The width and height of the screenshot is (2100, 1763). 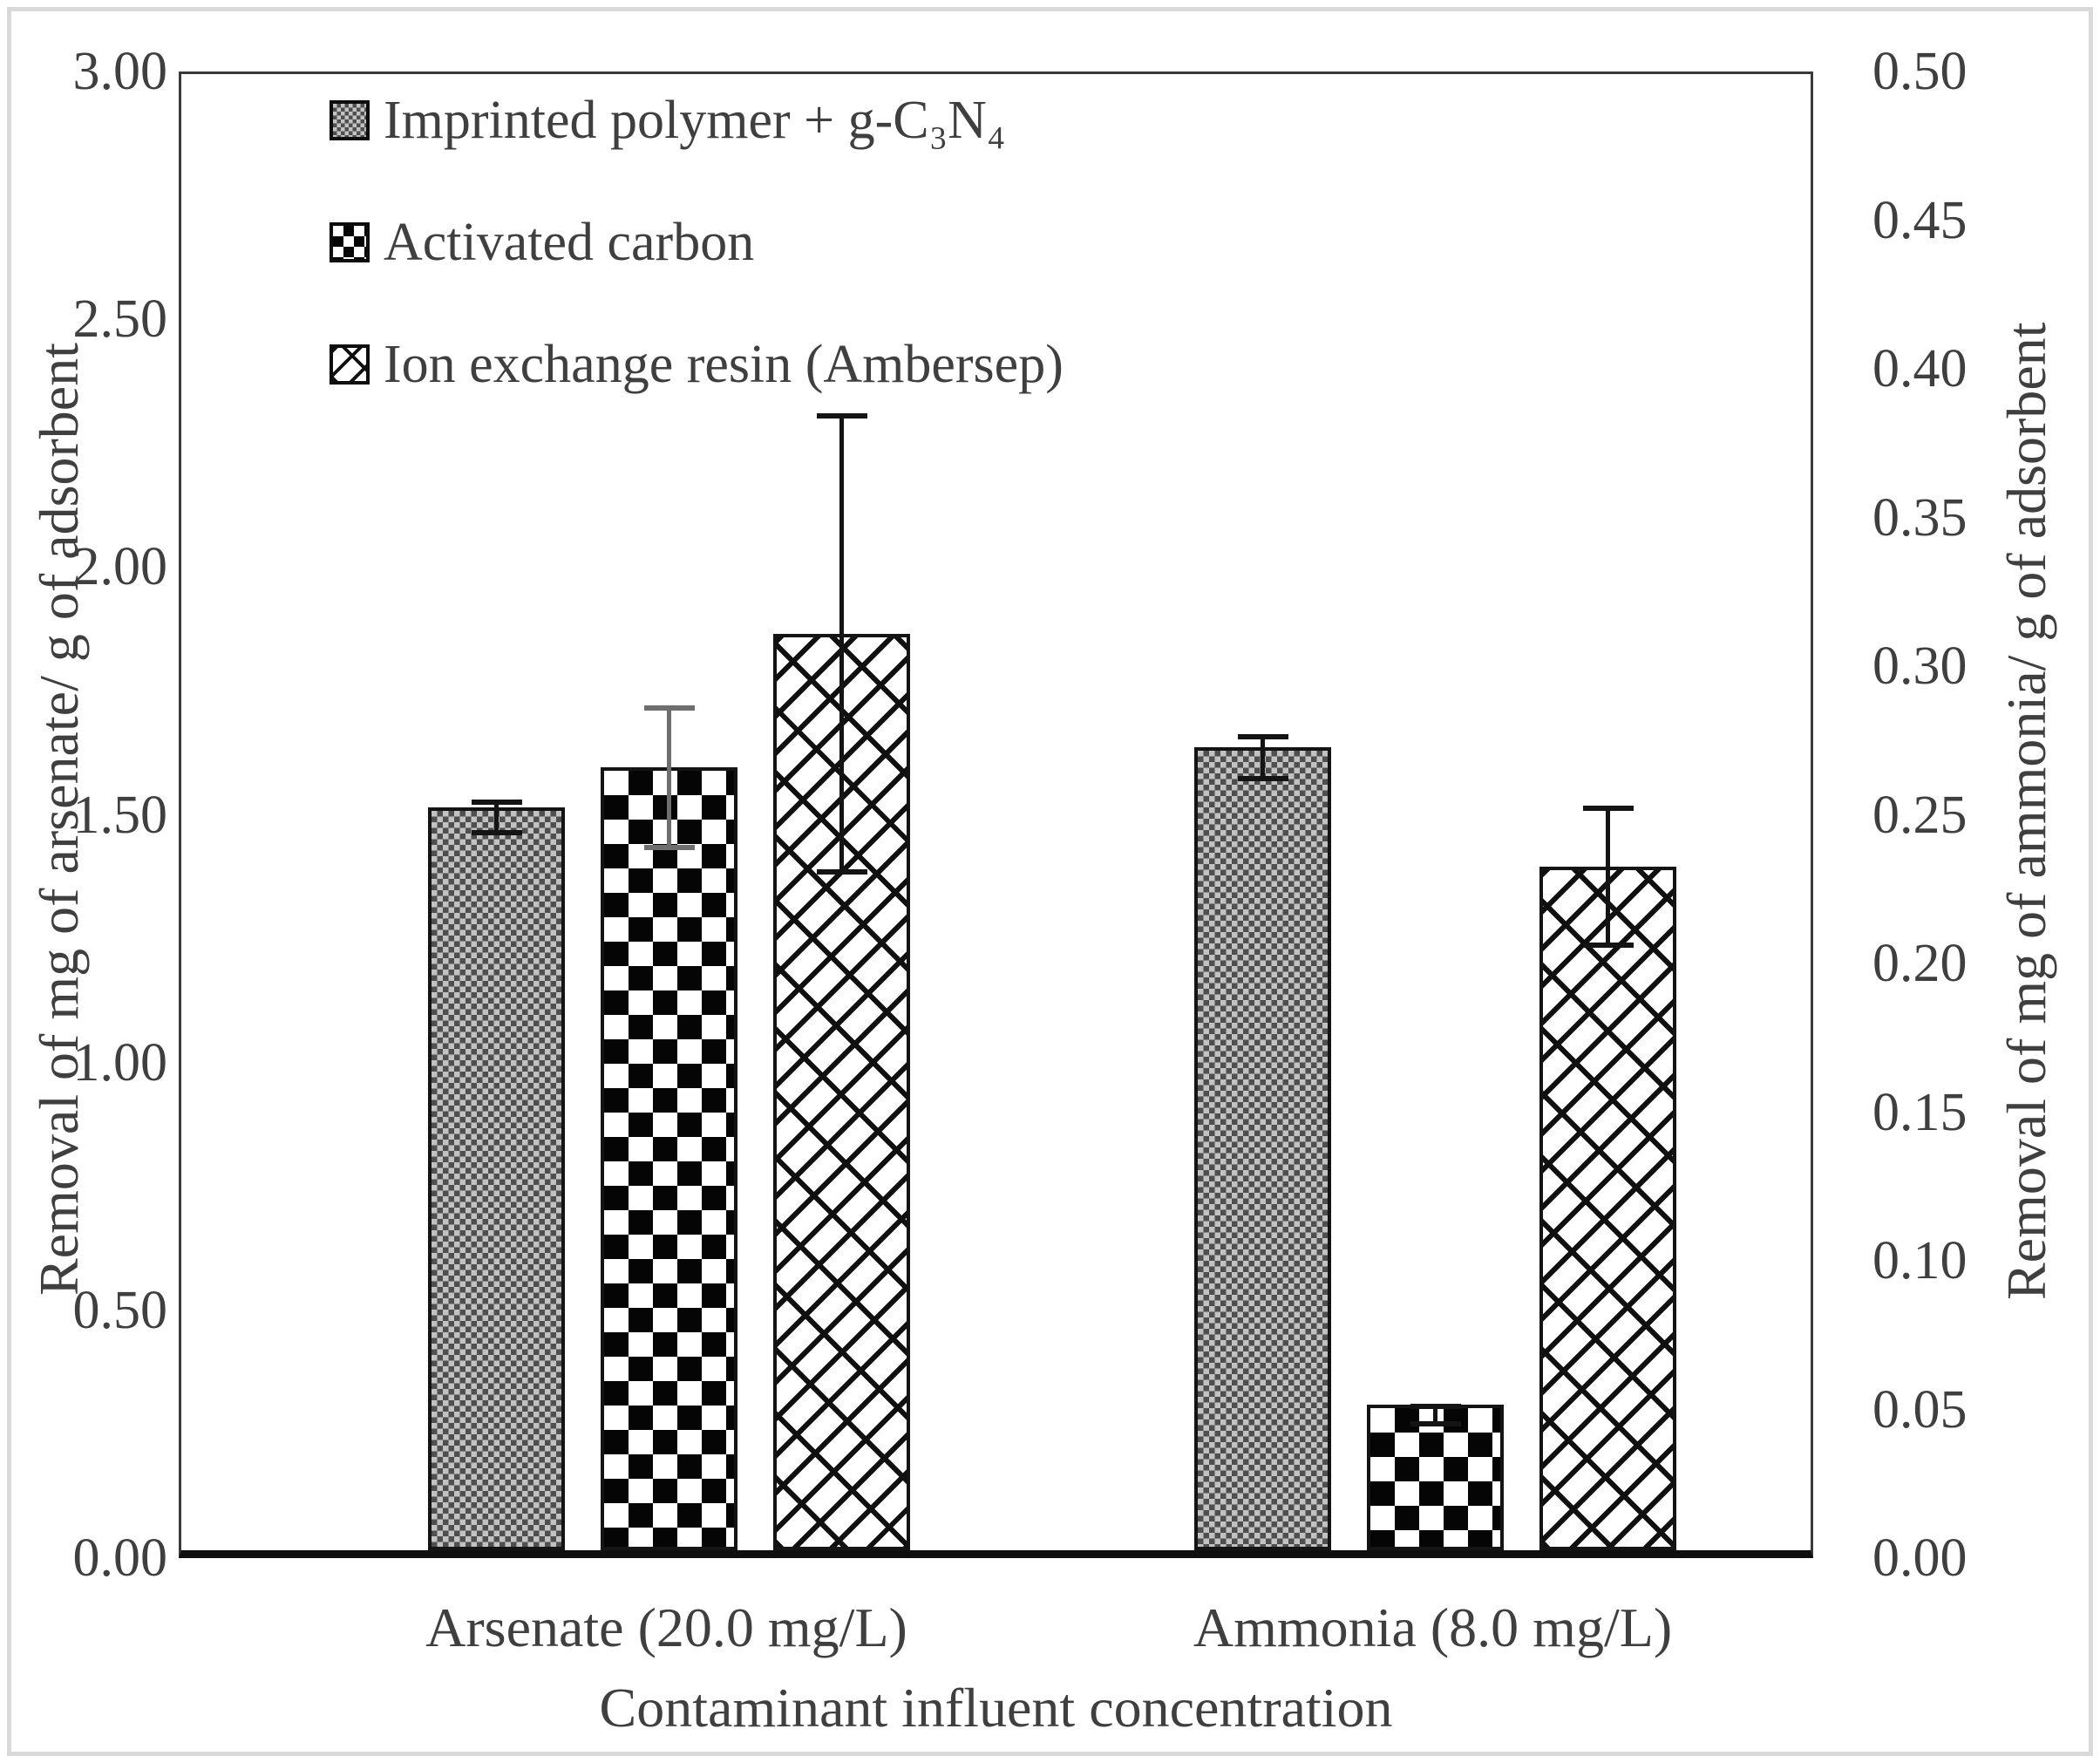 What do you see at coordinates (1920, 368) in the screenshot?
I see `right-y-tick-label: 0.40` at bounding box center [1920, 368].